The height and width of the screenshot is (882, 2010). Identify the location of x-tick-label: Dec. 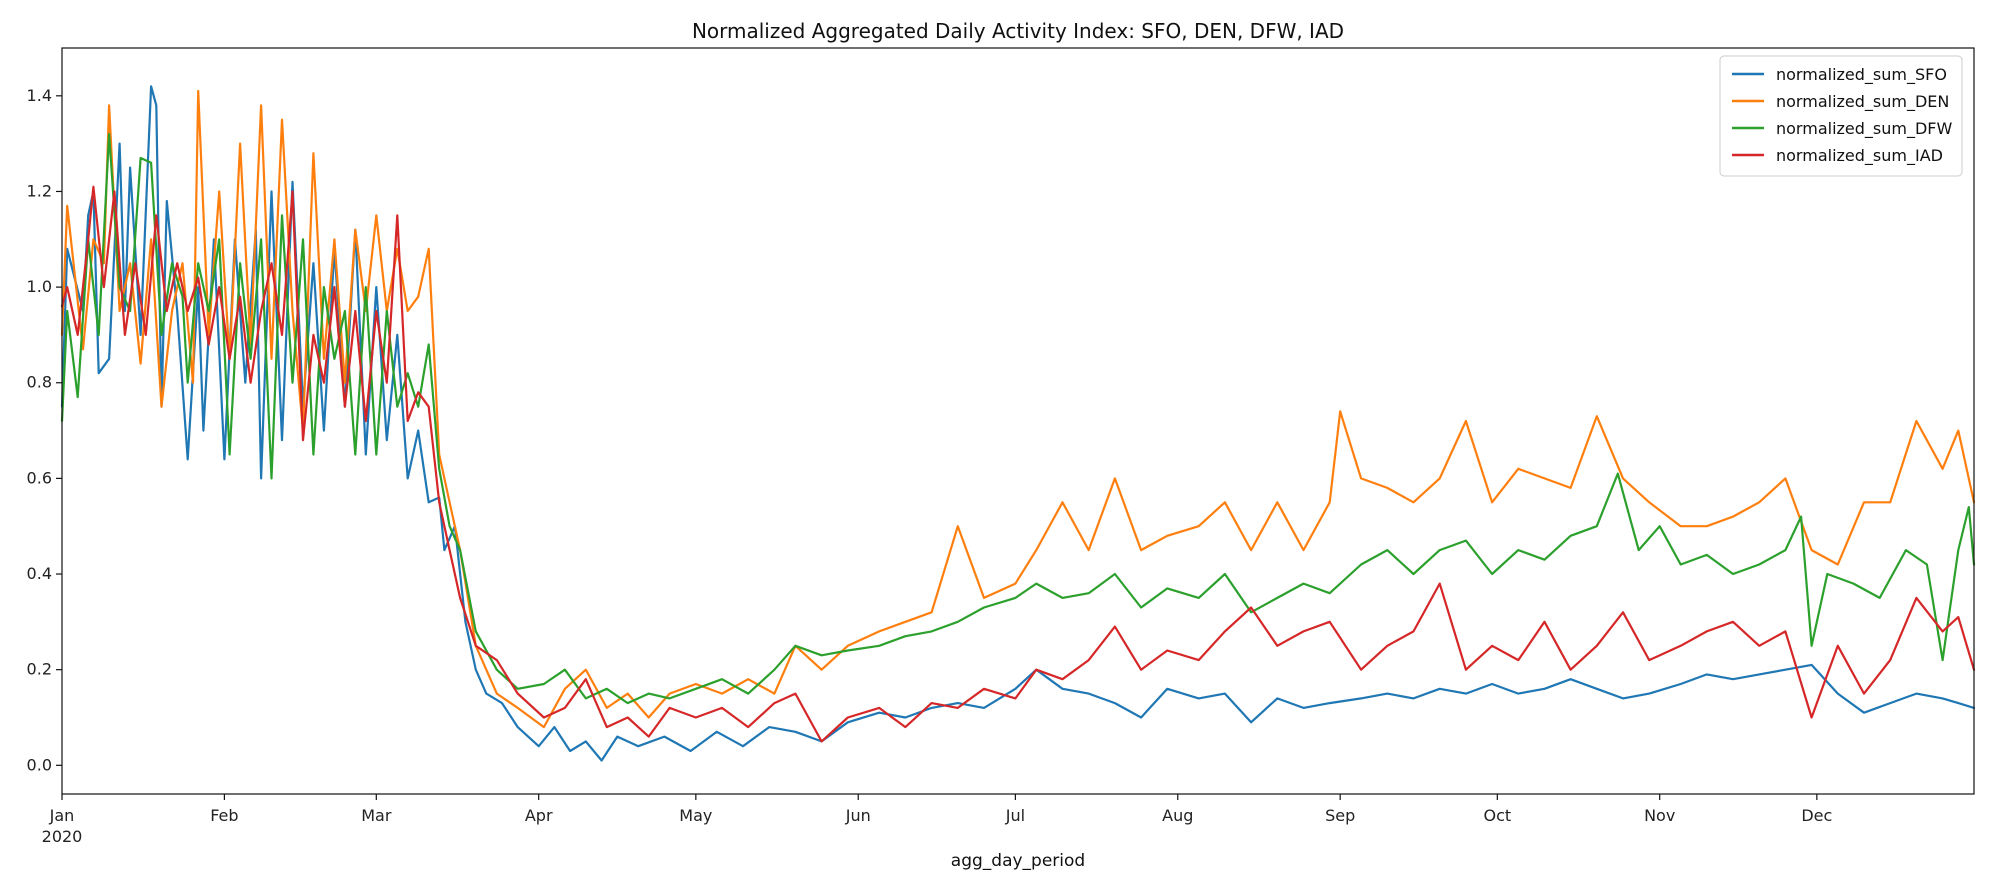
(1816, 815).